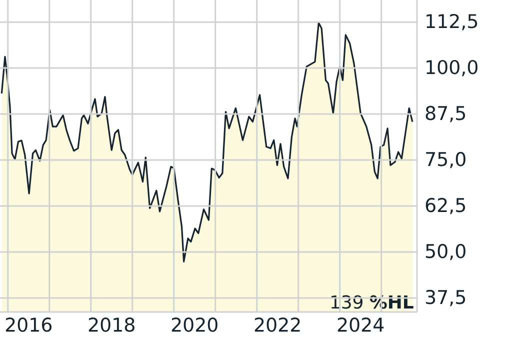 The width and height of the screenshot is (512, 346). What do you see at coordinates (446, 114) in the screenshot?
I see `y-tick-label: 87,5` at bounding box center [446, 114].